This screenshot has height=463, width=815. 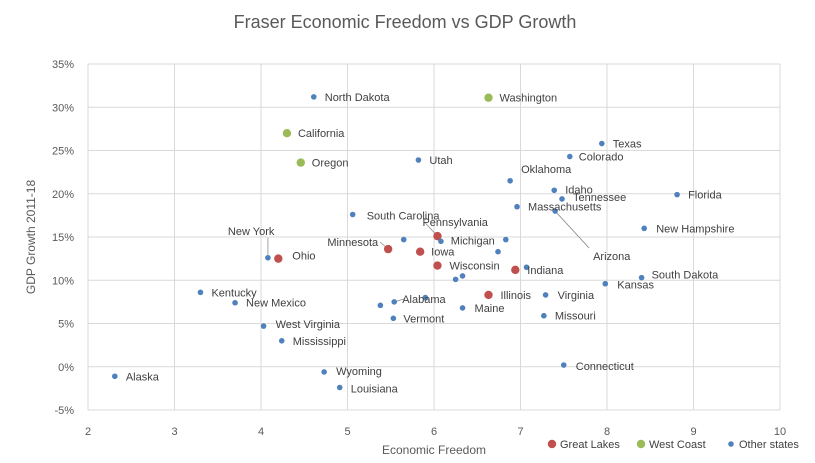 I want to click on legend-label-west-coast: West Coast, so click(x=677, y=445).